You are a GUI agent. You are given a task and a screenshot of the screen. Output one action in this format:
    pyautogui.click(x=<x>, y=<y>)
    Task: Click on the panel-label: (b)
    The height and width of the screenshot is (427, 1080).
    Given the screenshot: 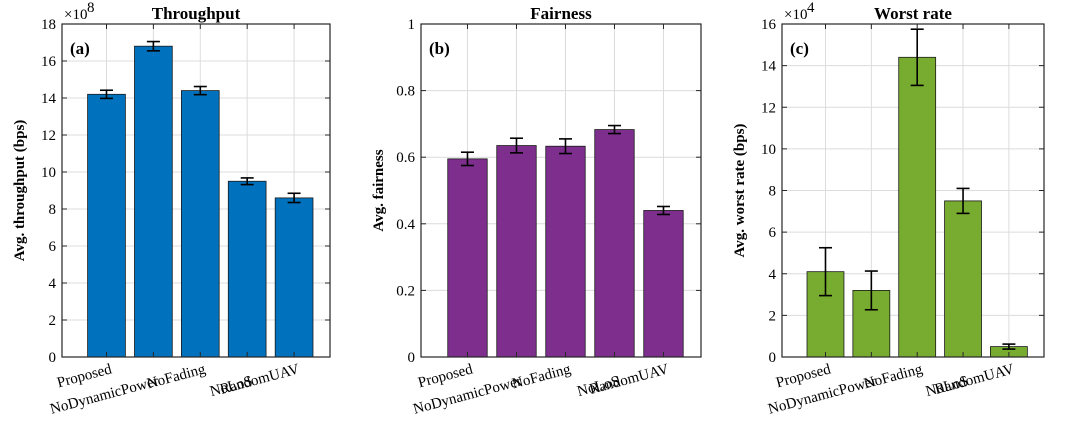 What is the action you would take?
    pyautogui.click(x=439, y=48)
    